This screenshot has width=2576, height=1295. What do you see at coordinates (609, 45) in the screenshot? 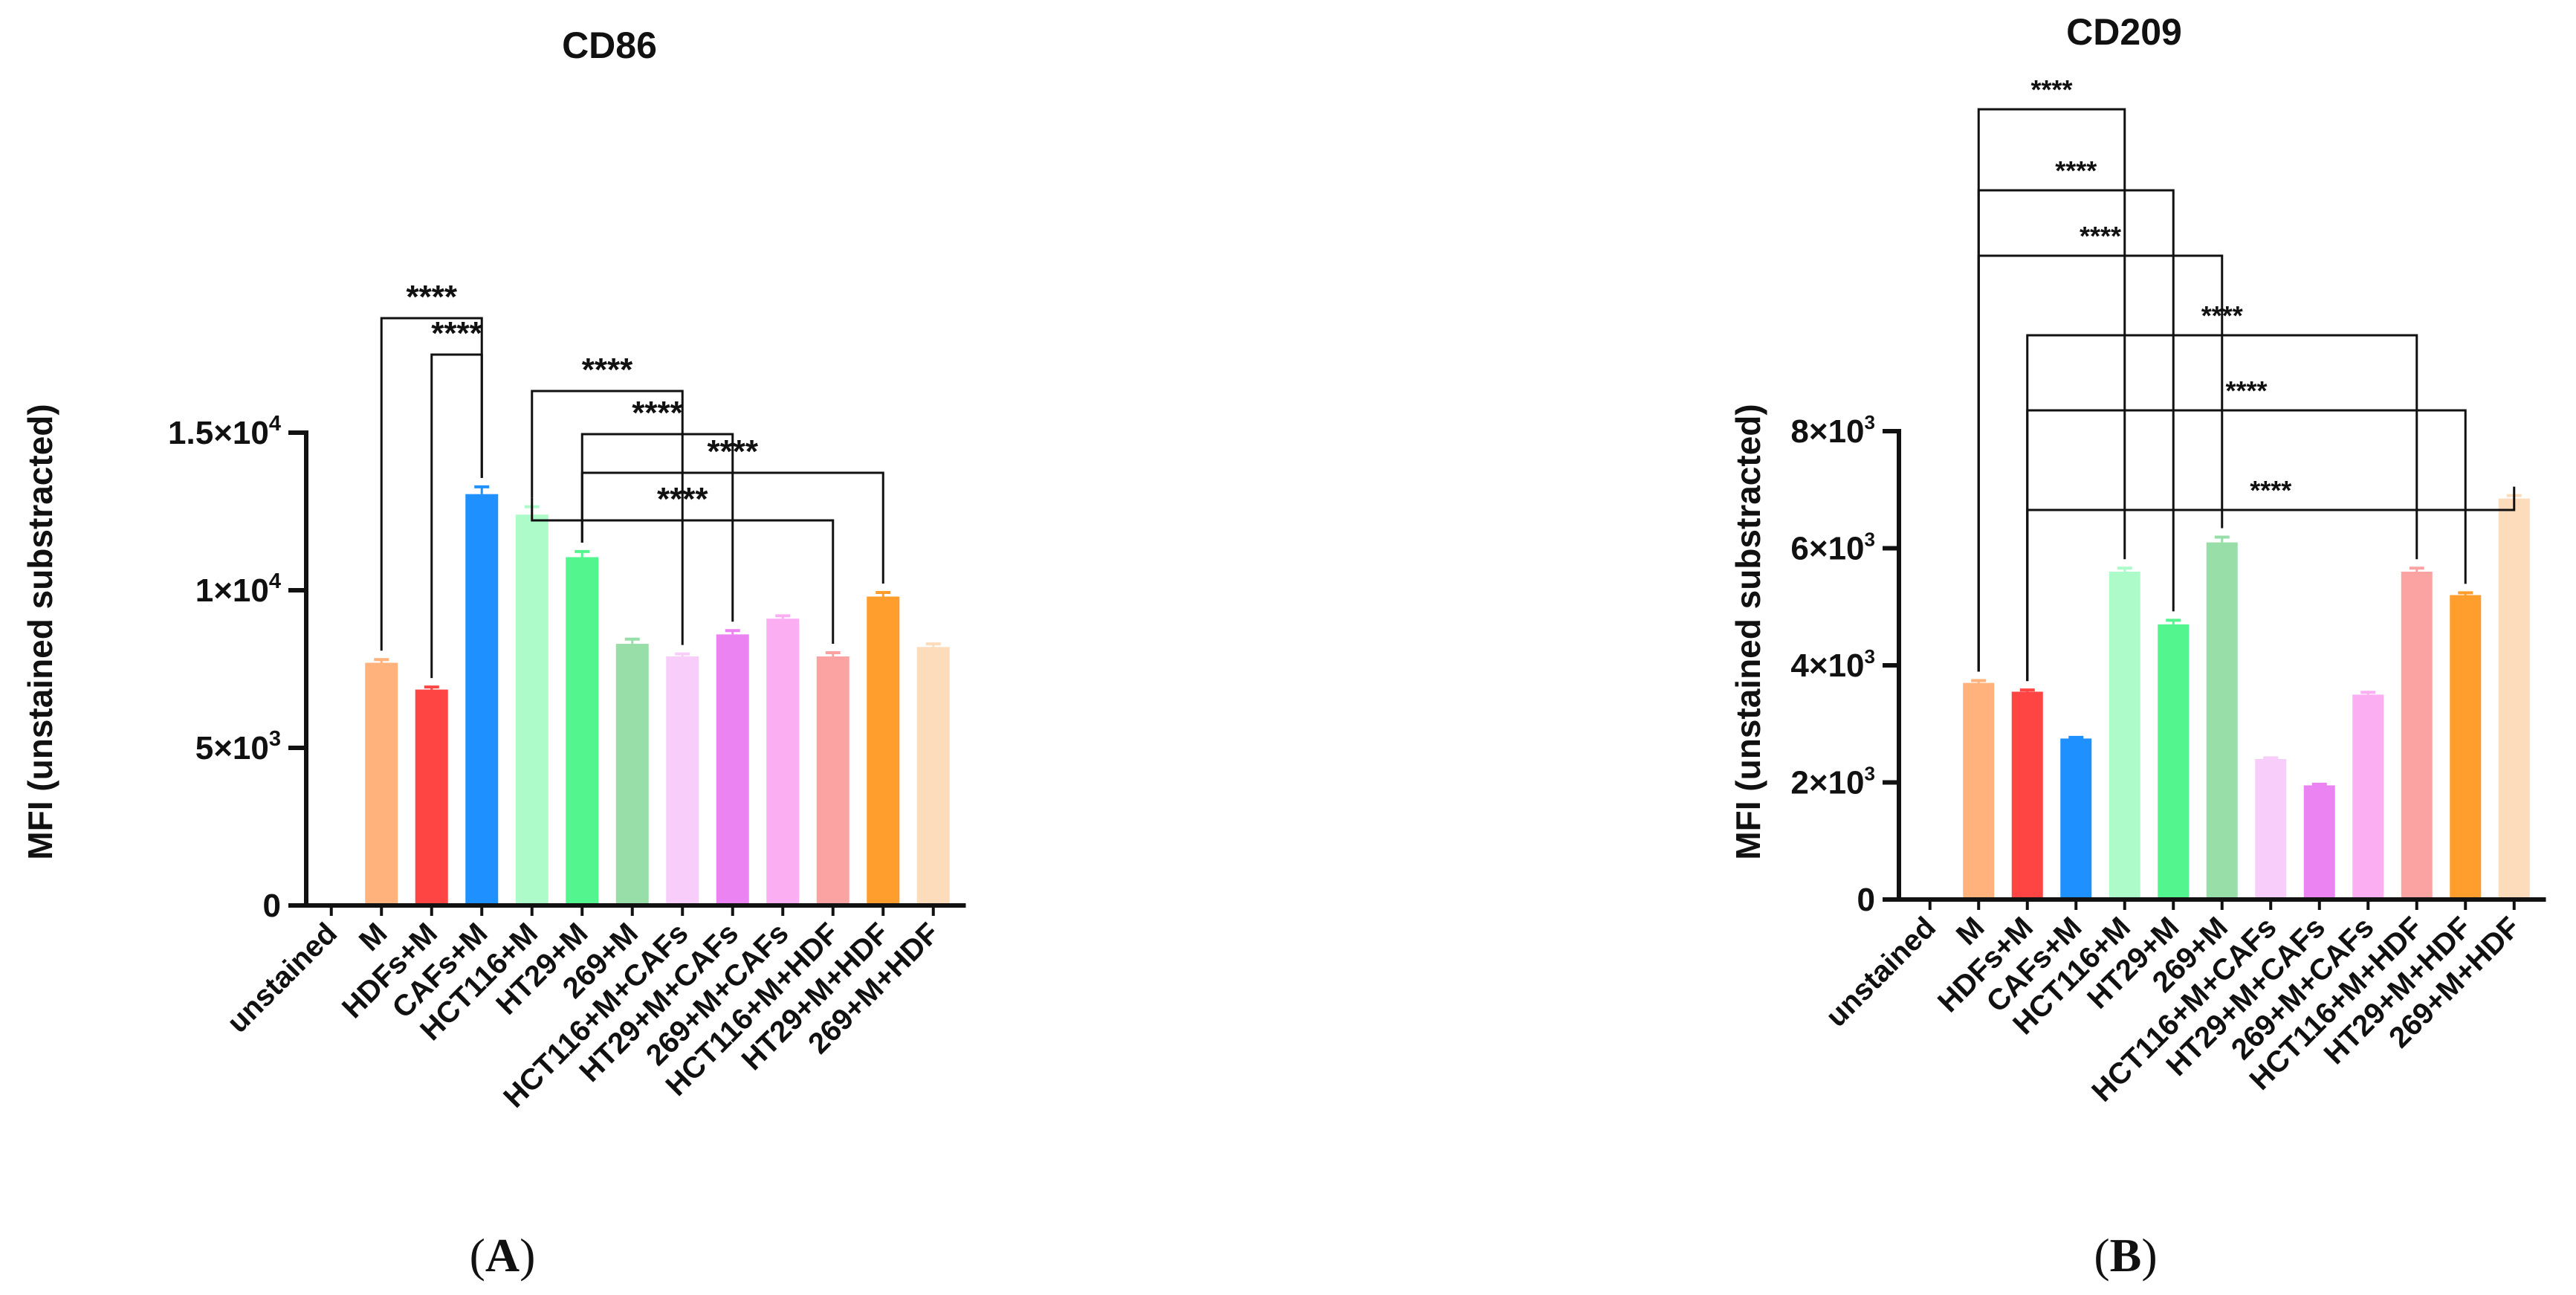
I see `chart-title: CD86` at bounding box center [609, 45].